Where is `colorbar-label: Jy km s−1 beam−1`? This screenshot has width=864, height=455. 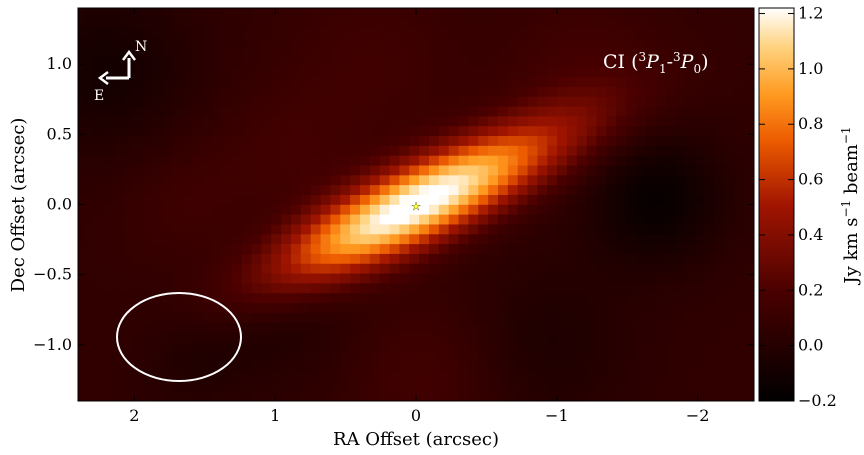
colorbar-label: Jy km s−1 beam−1 is located at coordinates (850, 205).